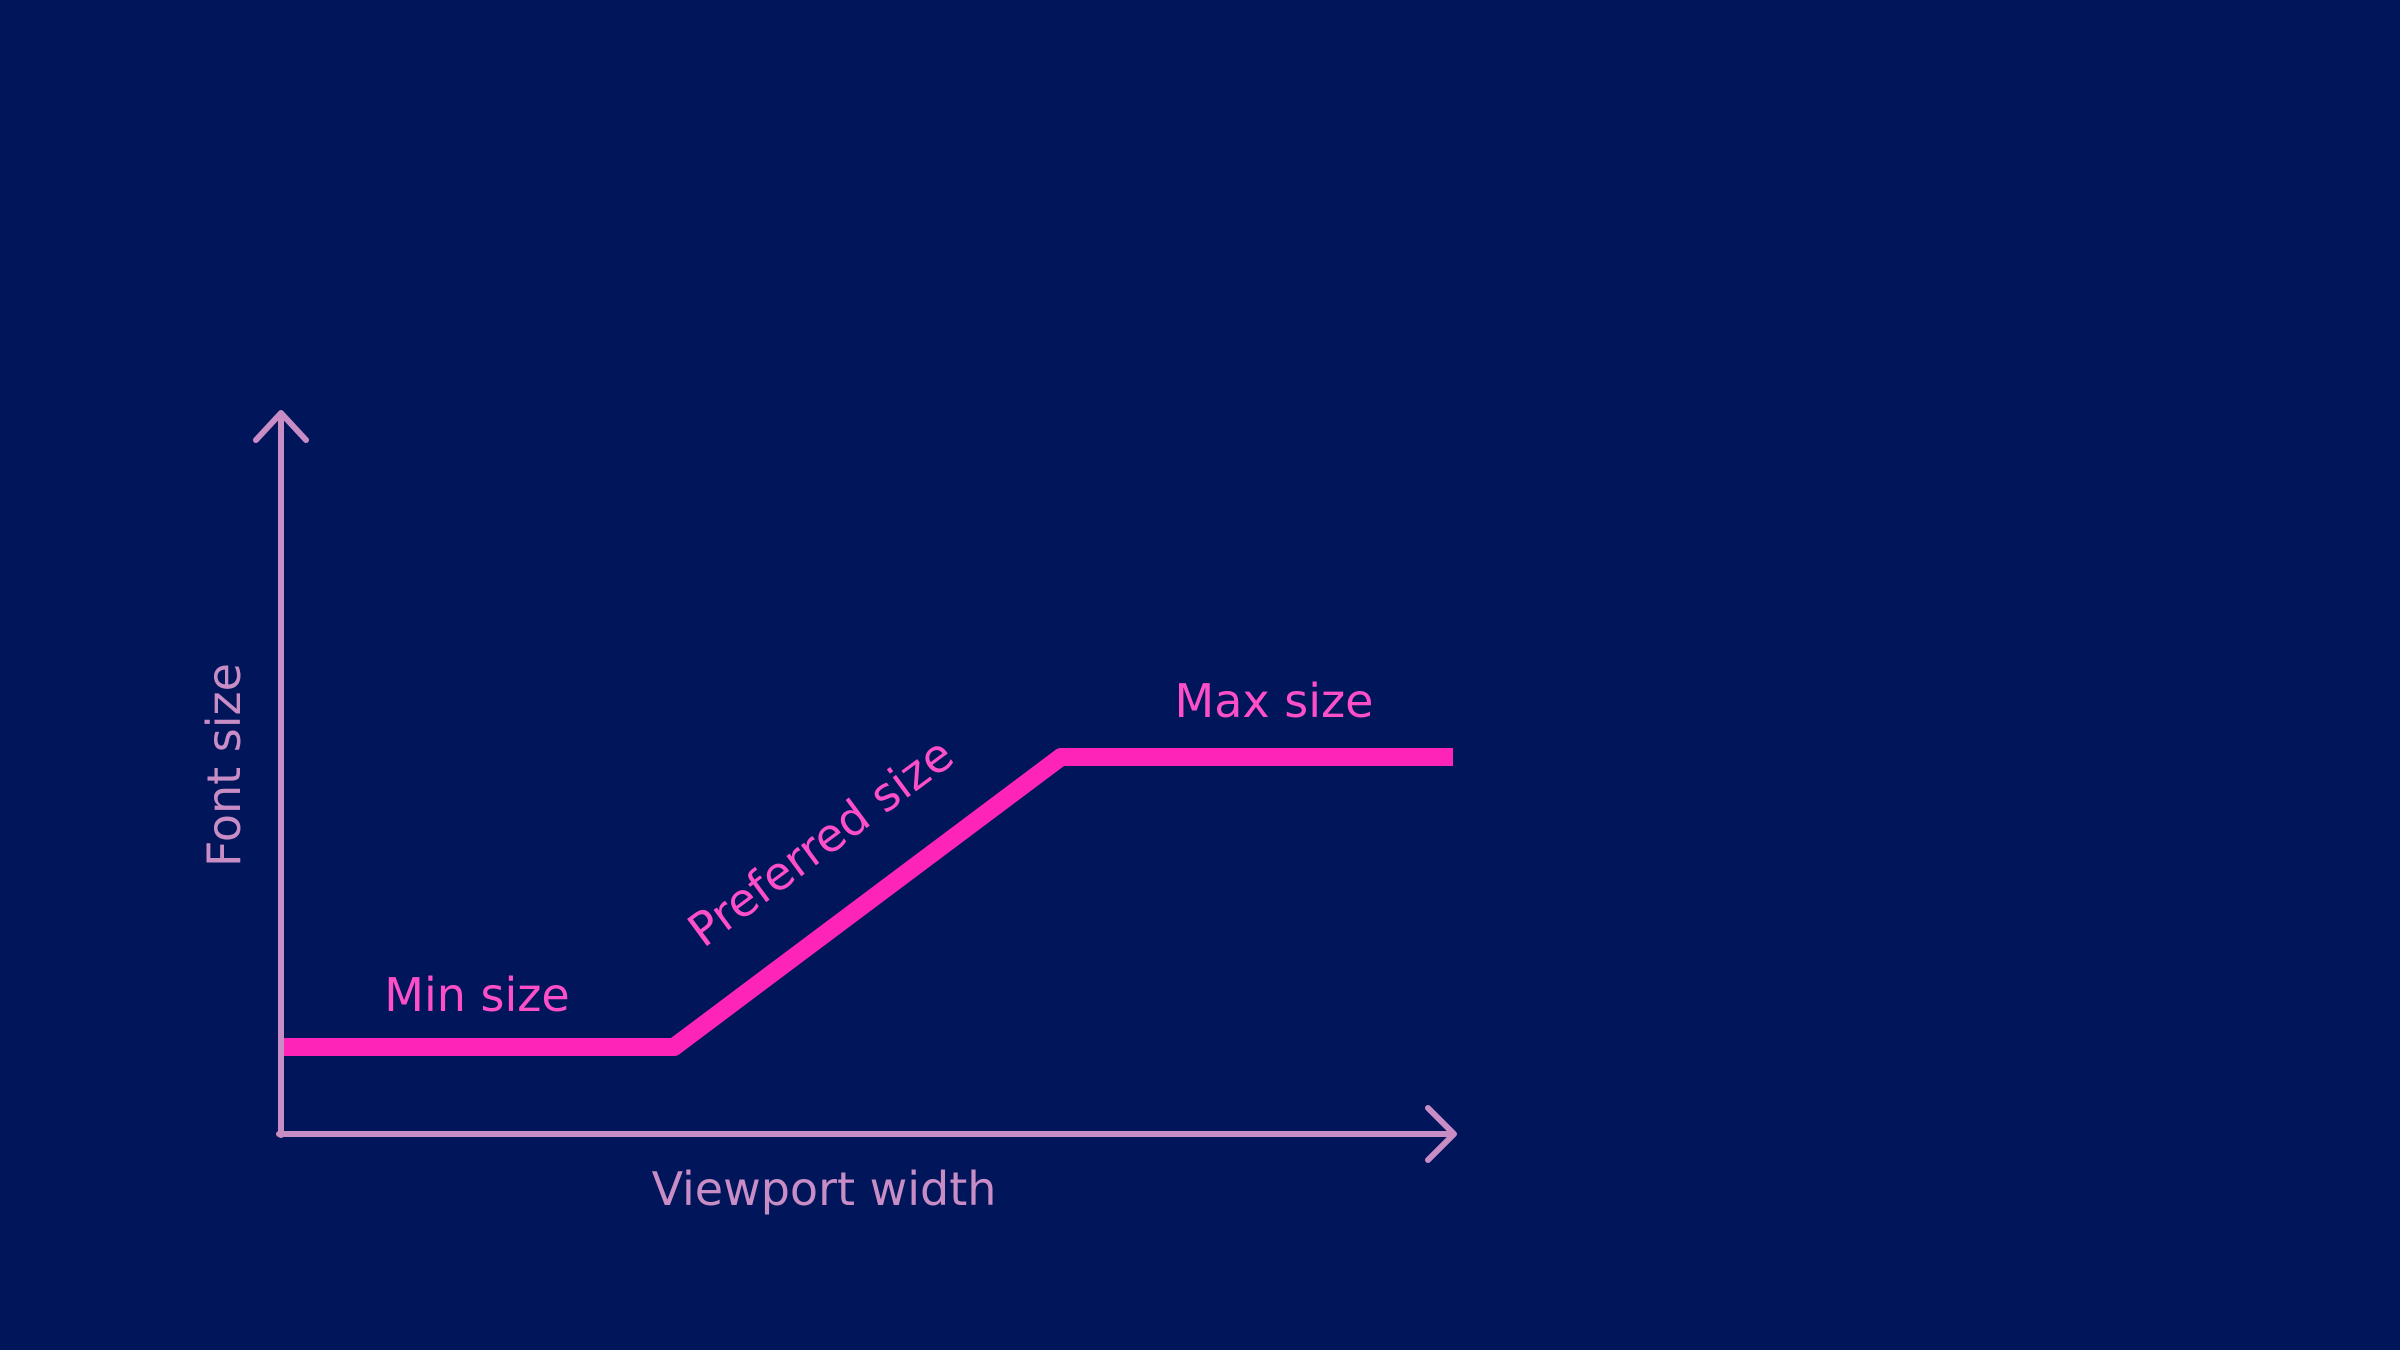 Image resolution: width=2400 pixels, height=1350 pixels. What do you see at coordinates (824, 1189) in the screenshot?
I see `x-axis-label: Viewport width` at bounding box center [824, 1189].